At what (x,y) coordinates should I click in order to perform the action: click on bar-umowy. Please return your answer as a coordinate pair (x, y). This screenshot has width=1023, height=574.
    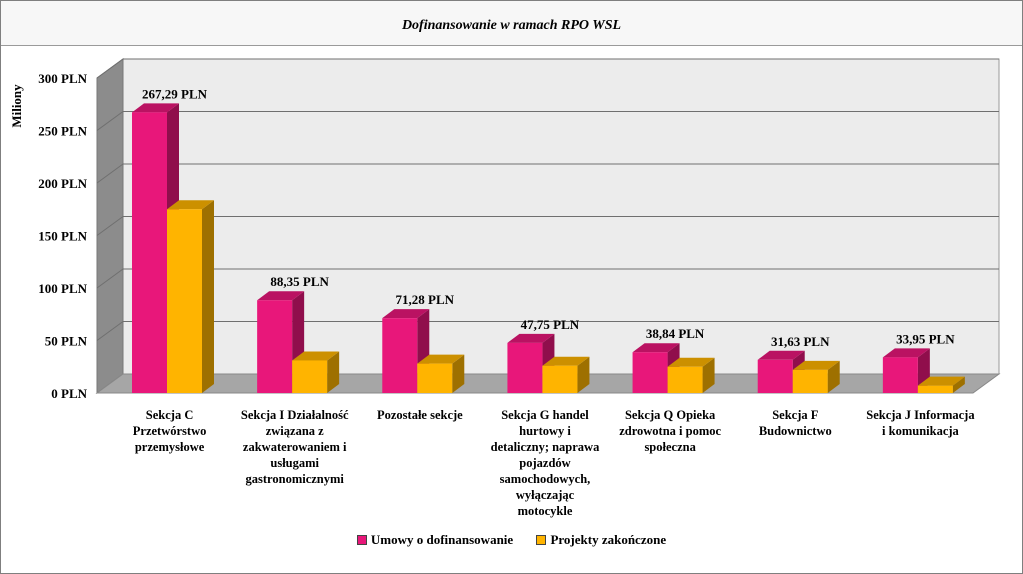
    Looking at the image, I should click on (406, 351).